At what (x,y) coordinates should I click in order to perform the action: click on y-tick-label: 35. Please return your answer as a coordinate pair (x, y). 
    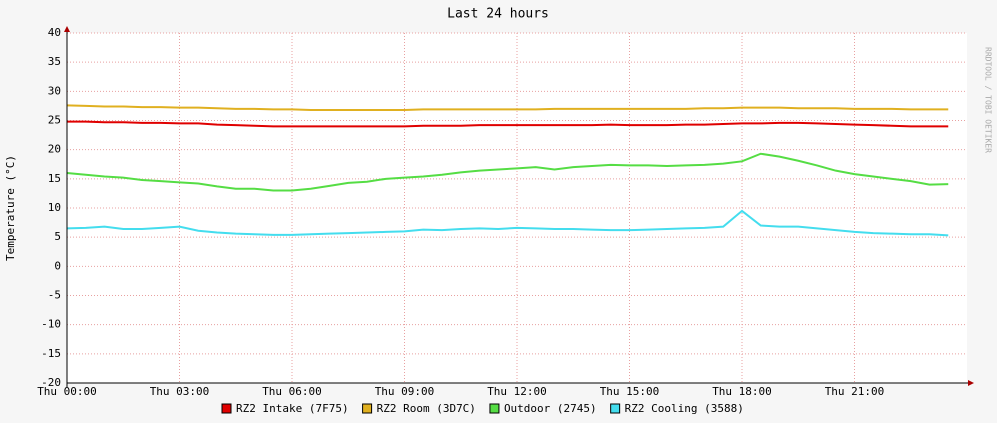
    Looking at the image, I should click on (54, 61).